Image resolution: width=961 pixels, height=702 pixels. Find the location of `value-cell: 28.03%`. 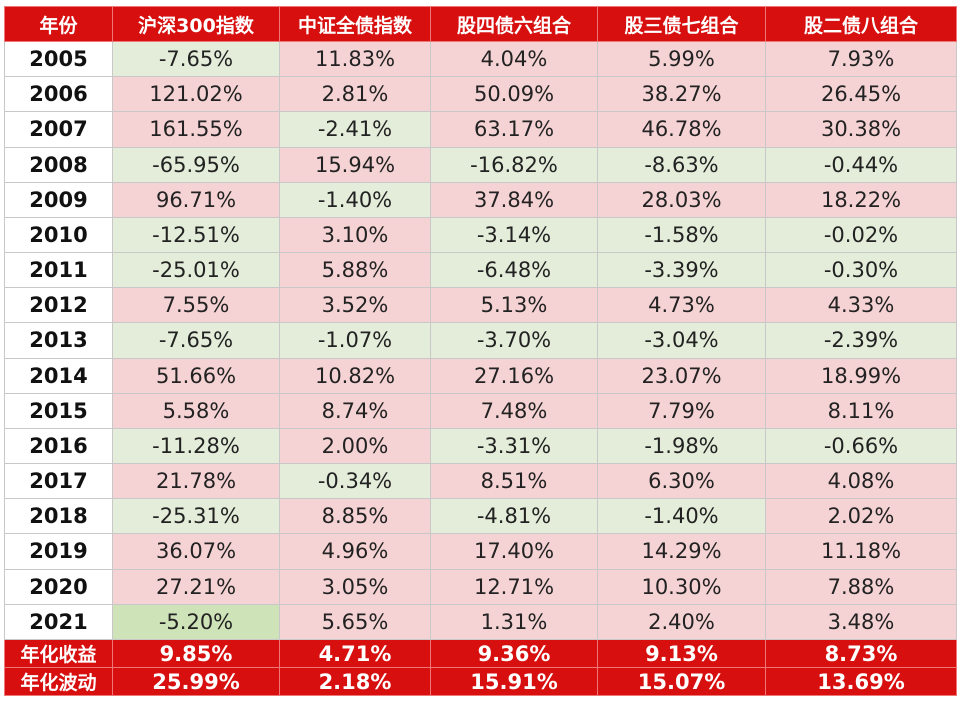

value-cell: 28.03% is located at coordinates (681, 199).